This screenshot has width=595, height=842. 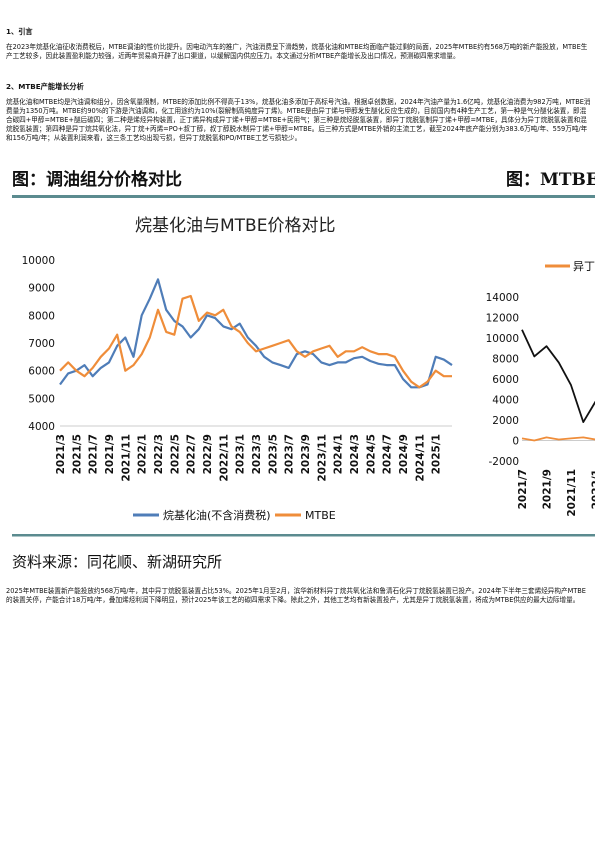 I want to click on x-tick-label: 2024/9, so click(x=404, y=454).